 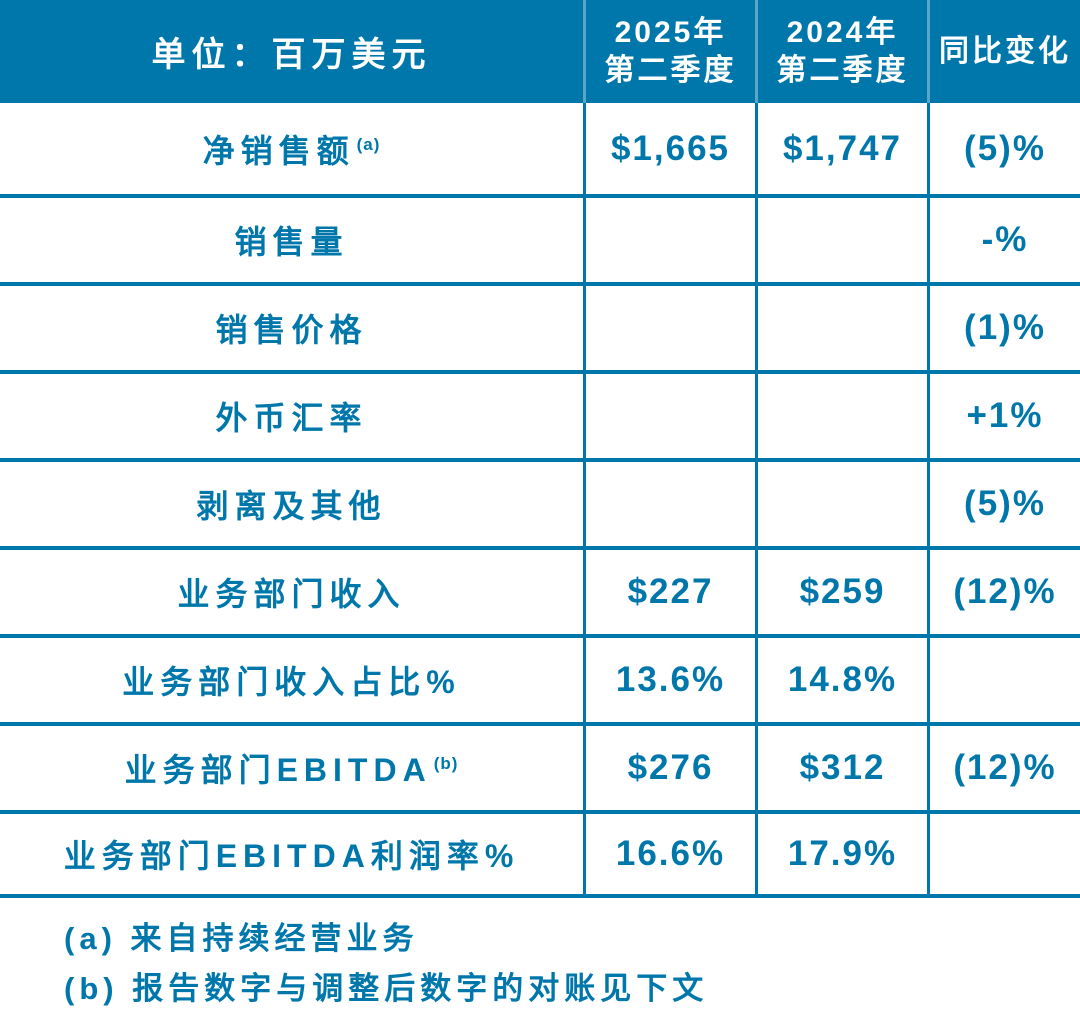 What do you see at coordinates (841, 148) in the screenshot?
I see `cell-q2-2024: $1,747` at bounding box center [841, 148].